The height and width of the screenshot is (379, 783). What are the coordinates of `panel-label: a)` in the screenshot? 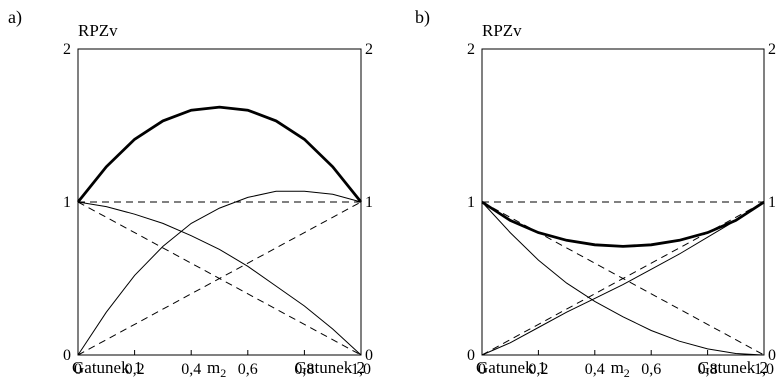 It's located at (15, 17).